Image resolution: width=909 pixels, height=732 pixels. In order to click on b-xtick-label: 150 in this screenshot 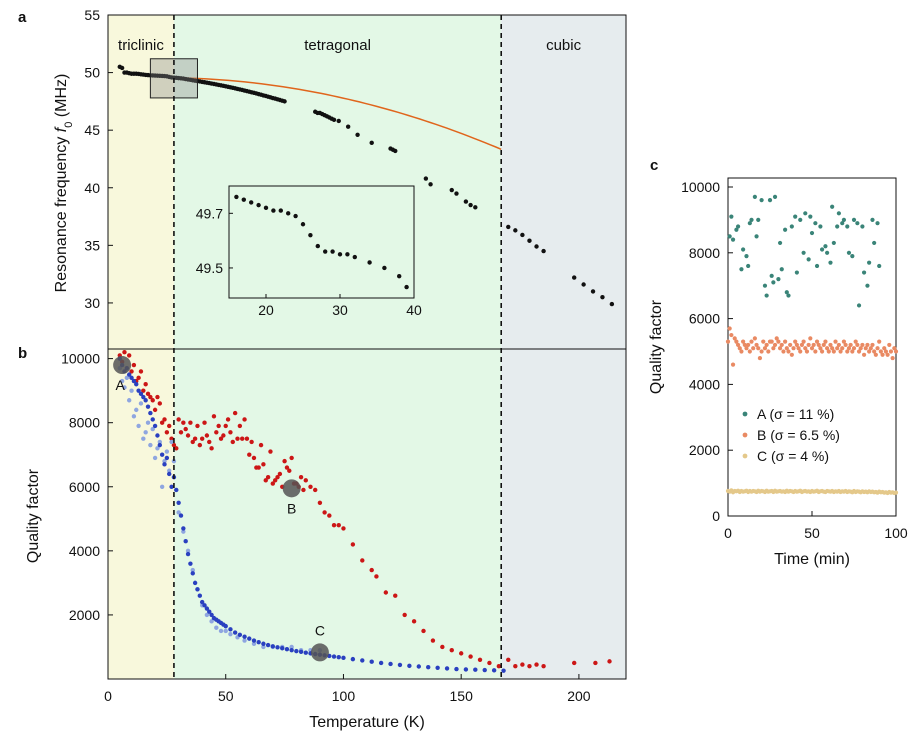, I will do `click(462, 696)`.